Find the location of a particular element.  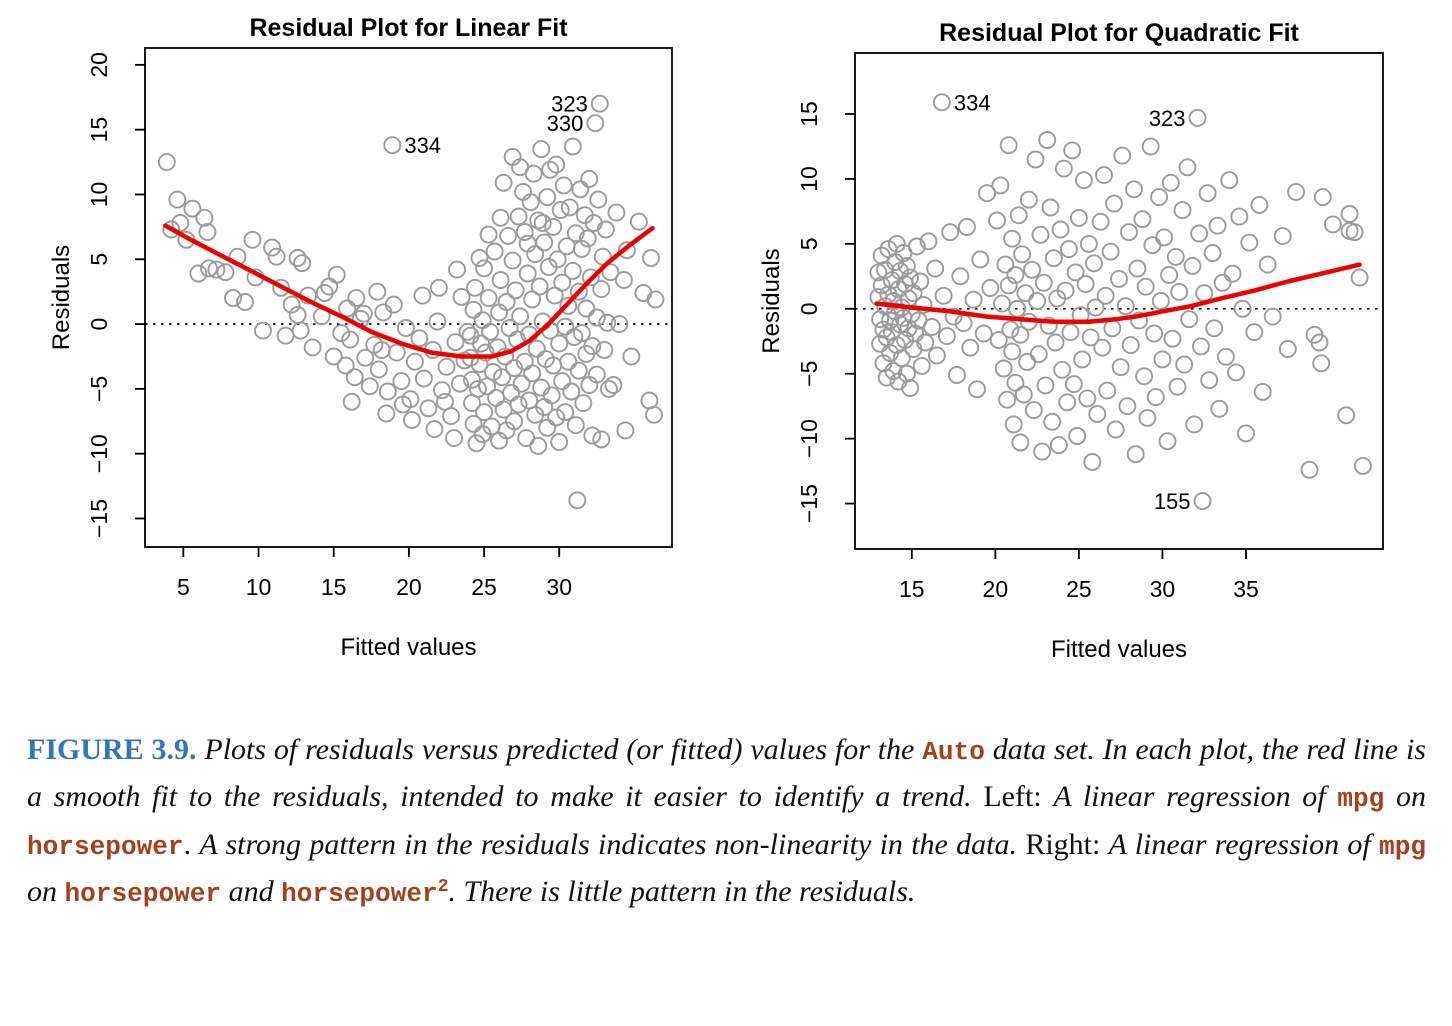

outlier-label: 155 is located at coordinates (1172, 501).